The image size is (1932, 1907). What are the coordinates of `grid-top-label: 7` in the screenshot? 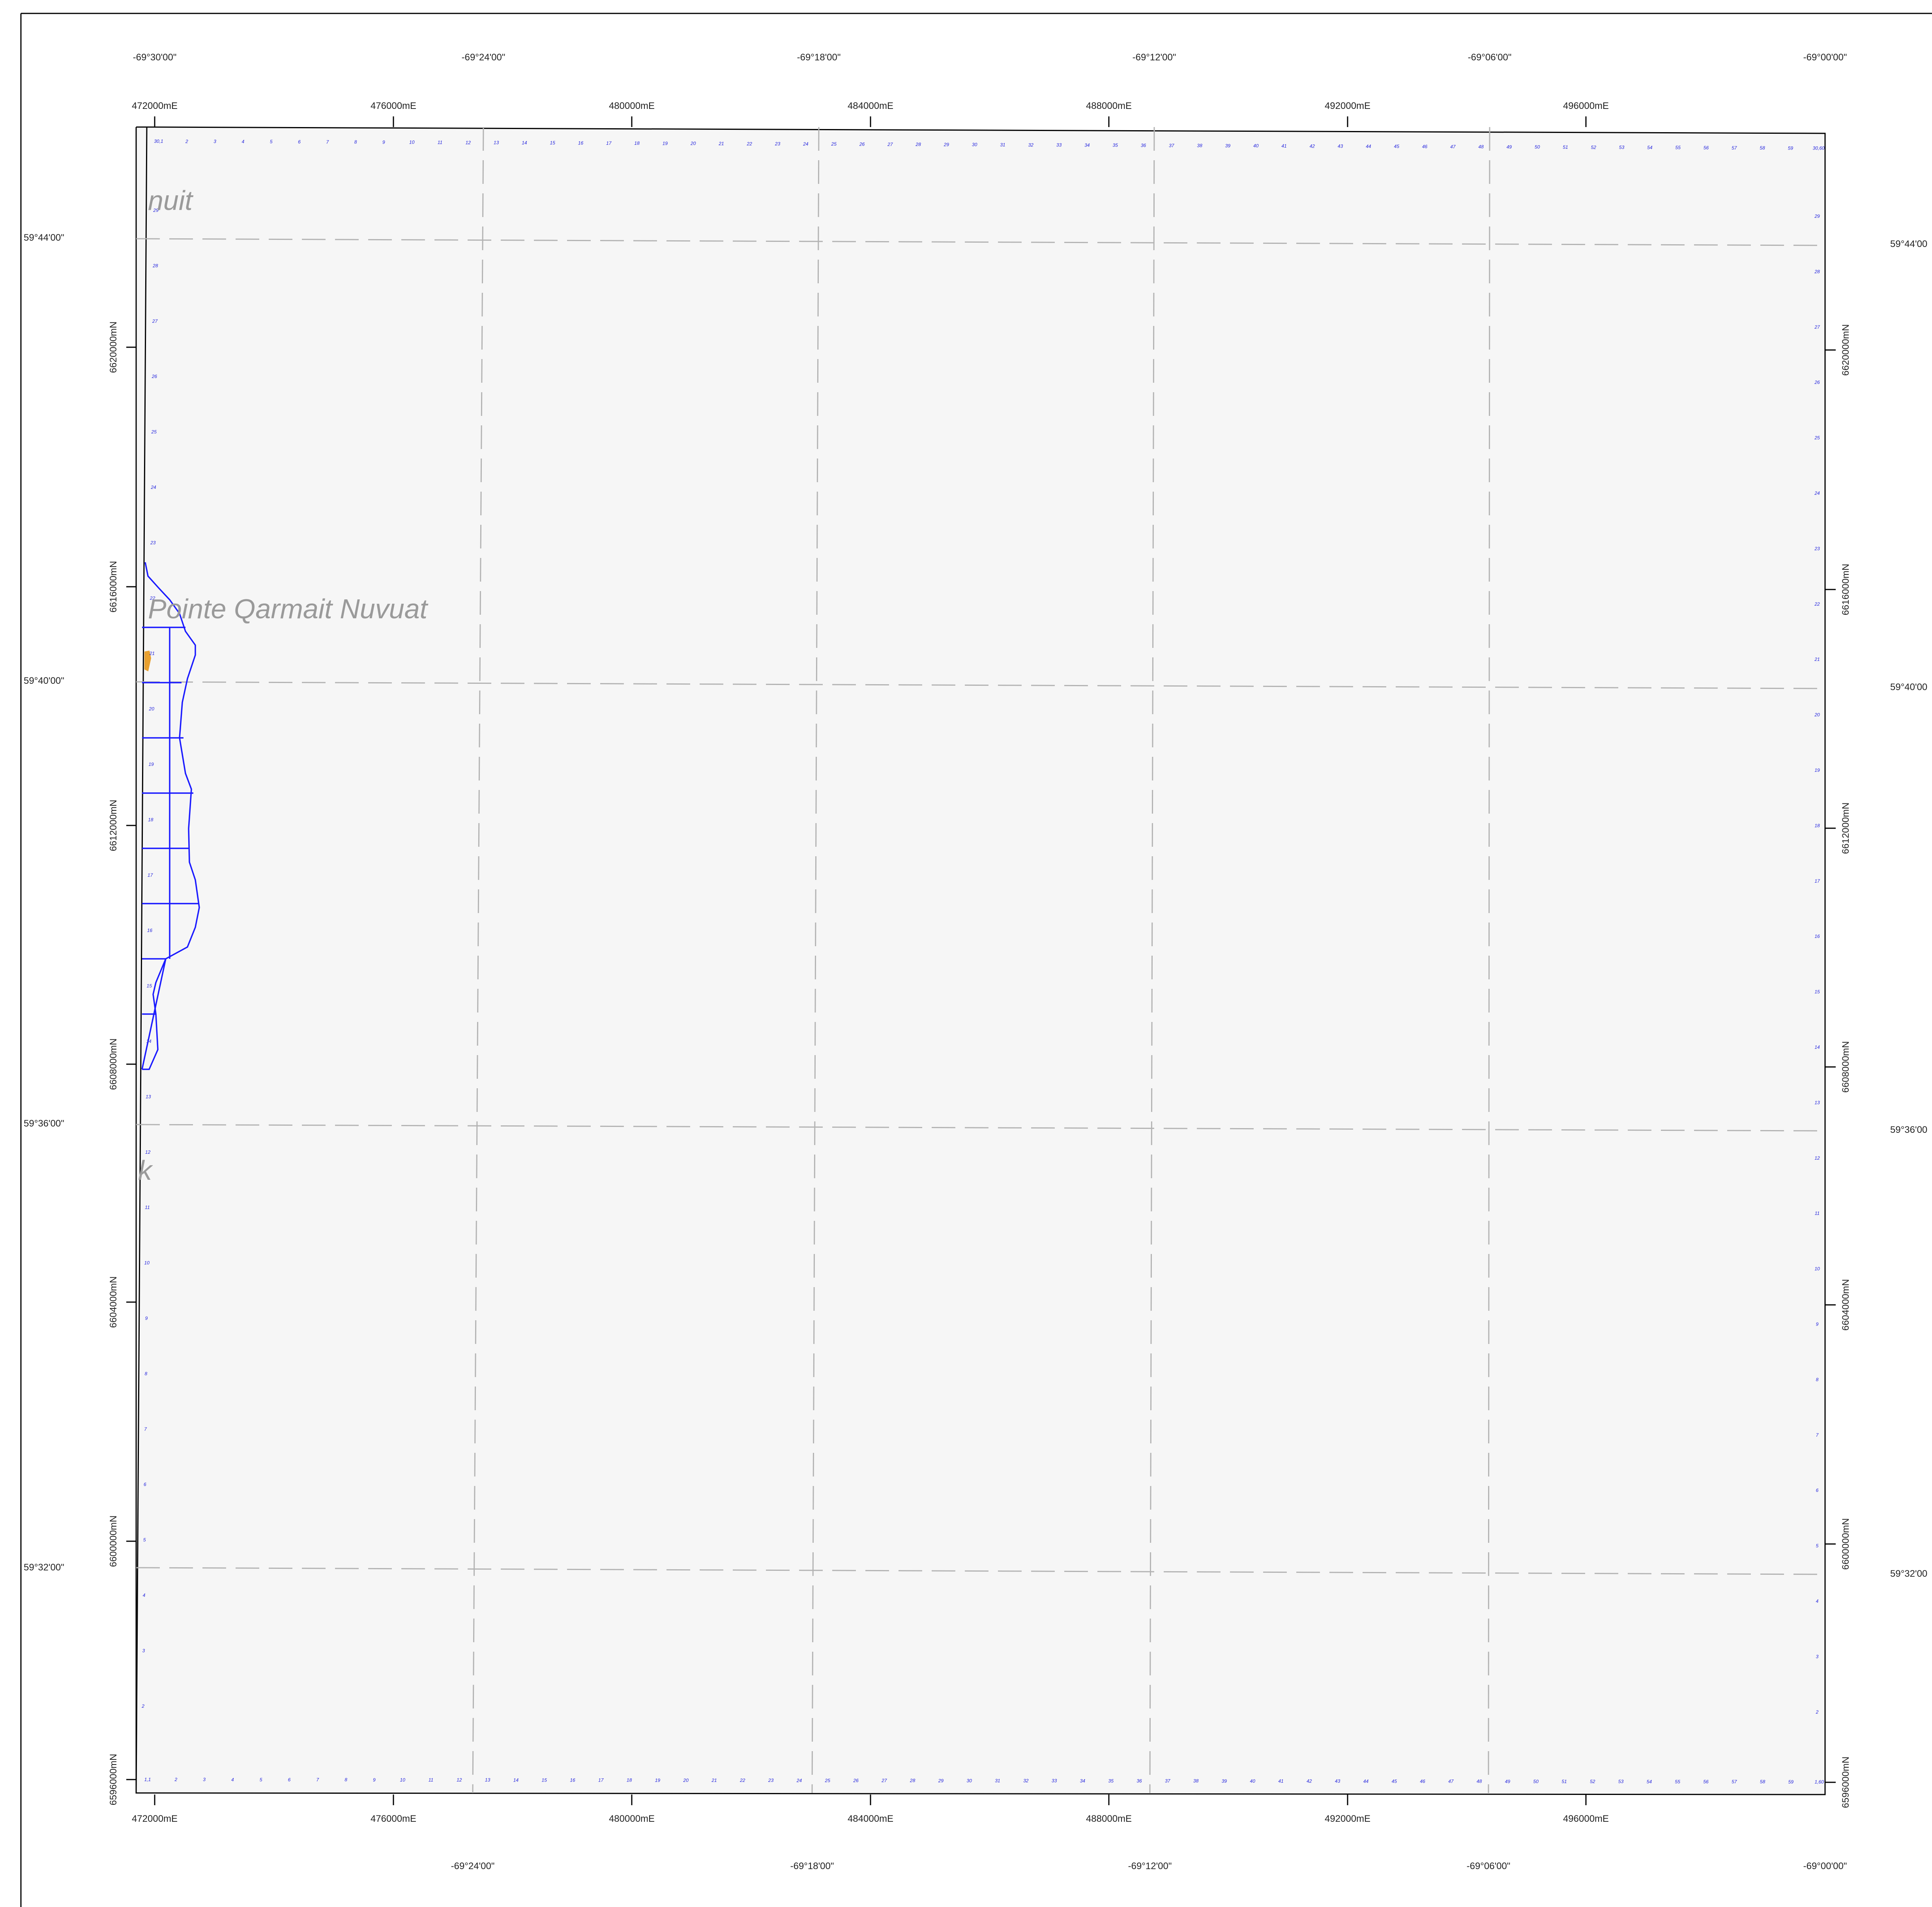 It's located at (327, 142).